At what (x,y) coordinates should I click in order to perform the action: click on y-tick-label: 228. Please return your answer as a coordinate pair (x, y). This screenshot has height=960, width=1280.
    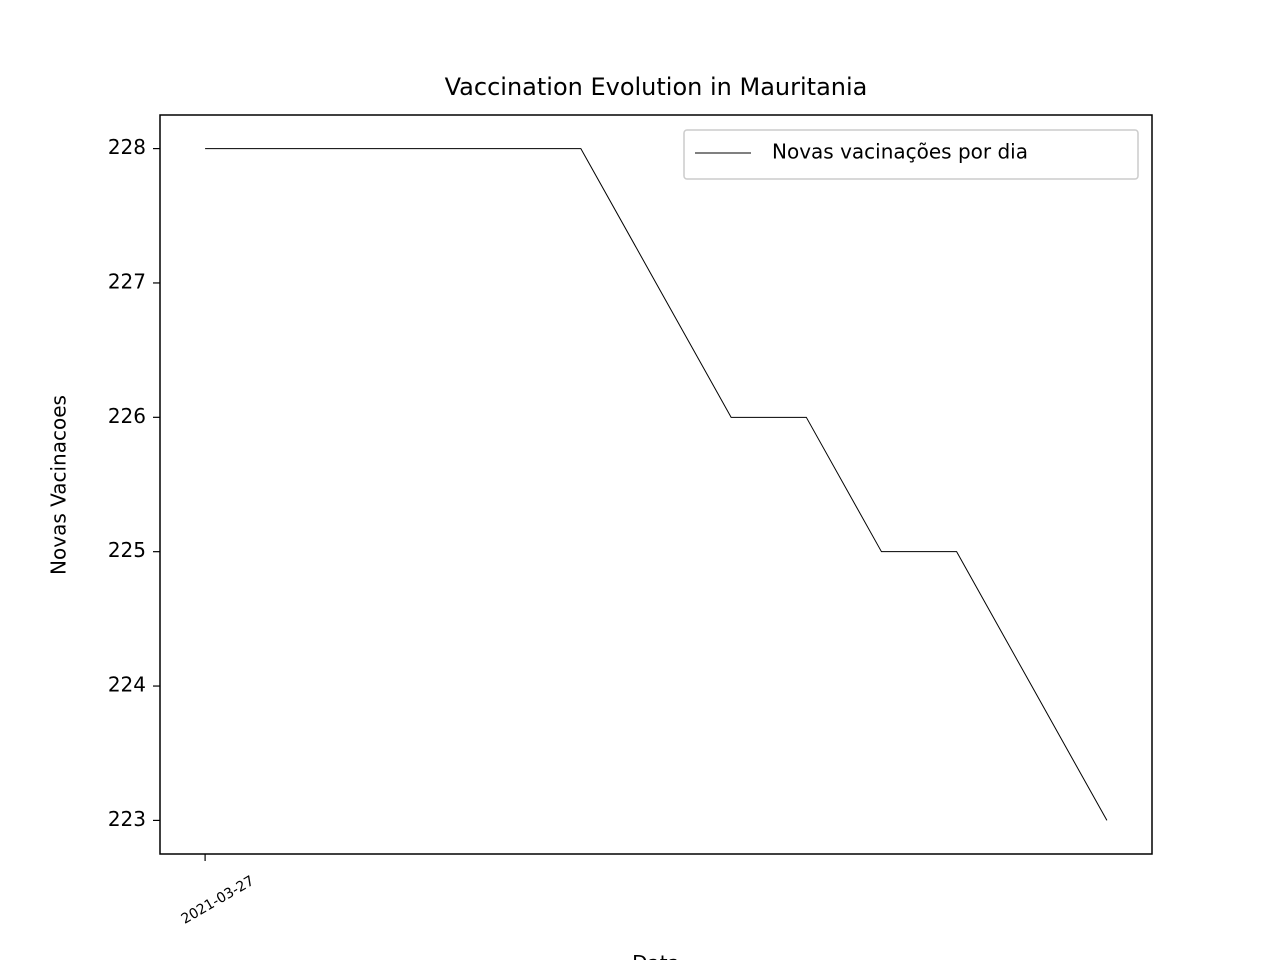
    Looking at the image, I should click on (127, 147).